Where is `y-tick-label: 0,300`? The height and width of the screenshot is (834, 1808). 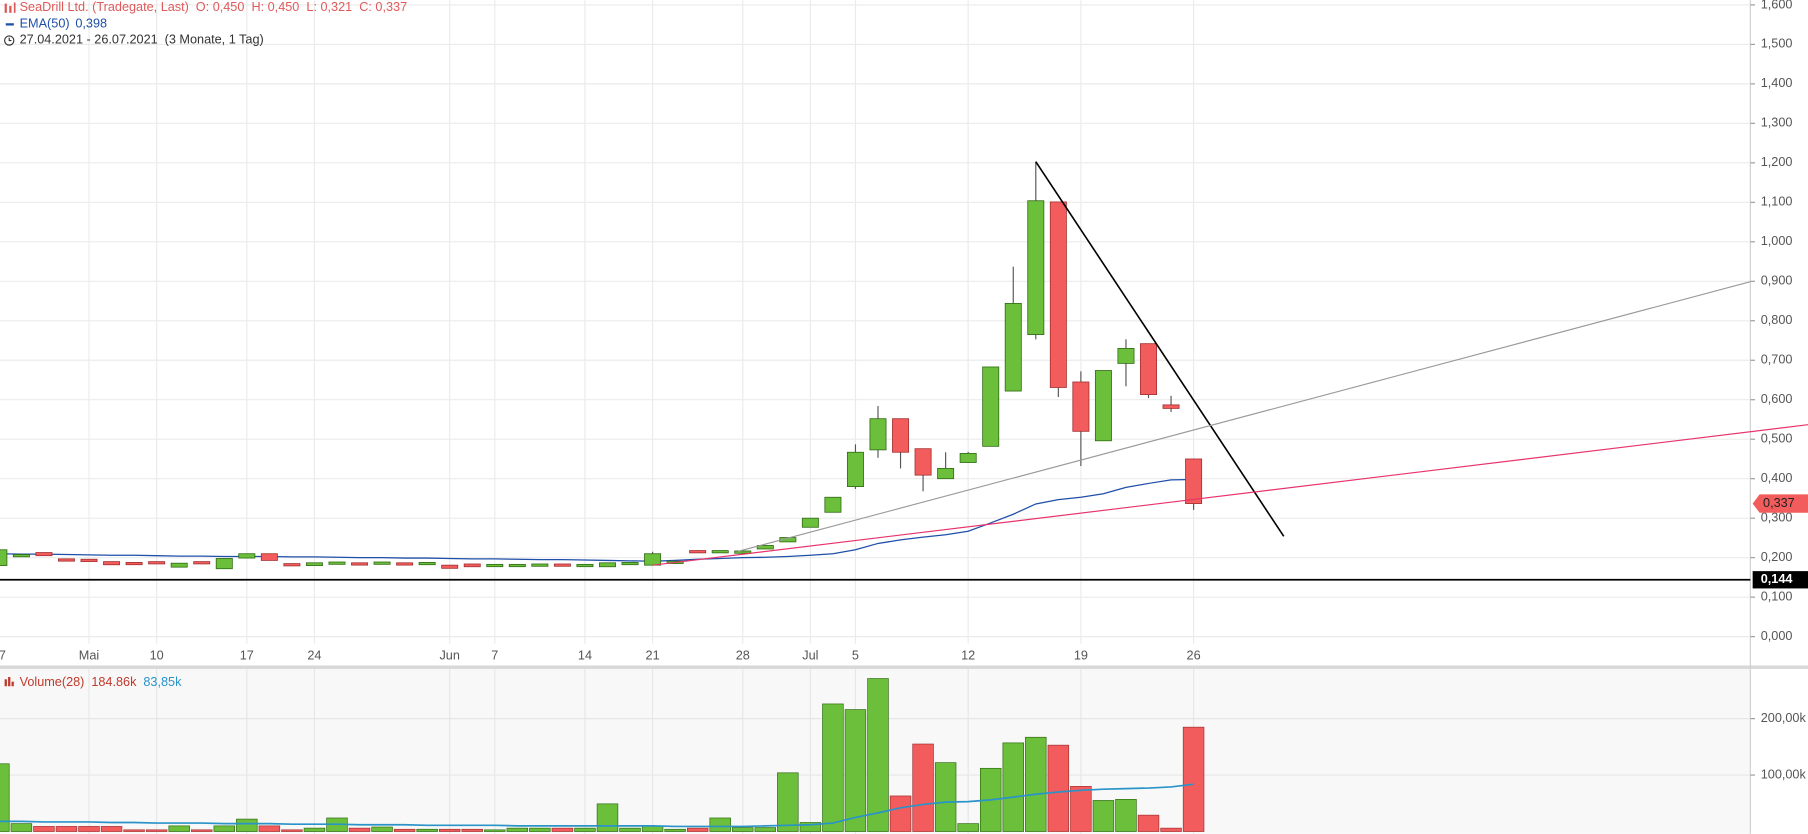 y-tick-label: 0,300 is located at coordinates (1777, 518).